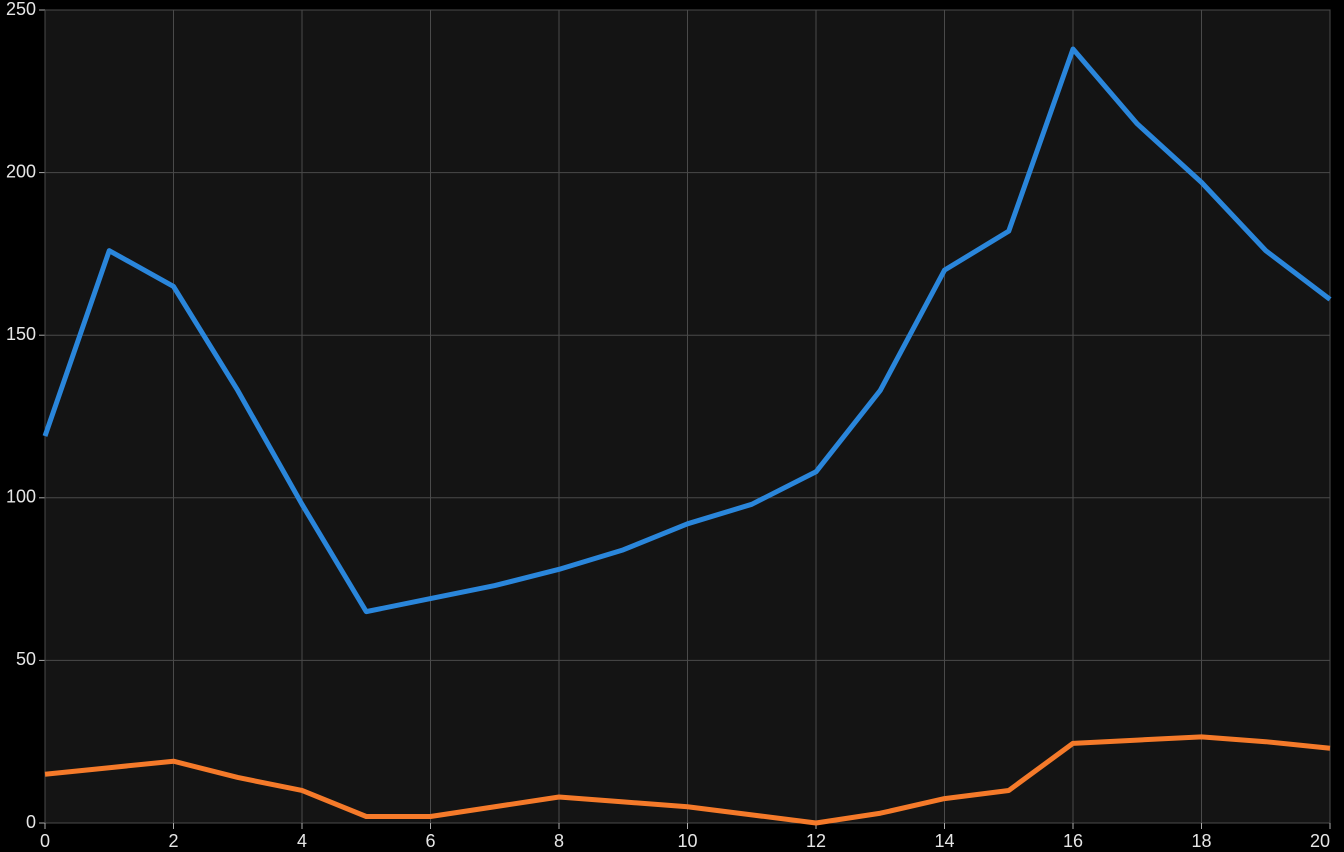 The width and height of the screenshot is (1344, 852). I want to click on x-tick-label: 14, so click(944, 841).